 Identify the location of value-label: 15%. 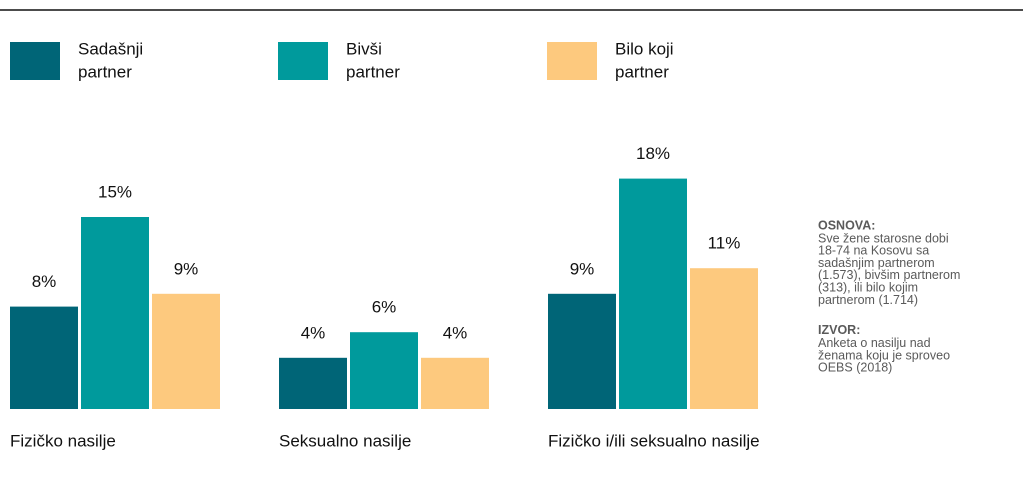
(115, 191).